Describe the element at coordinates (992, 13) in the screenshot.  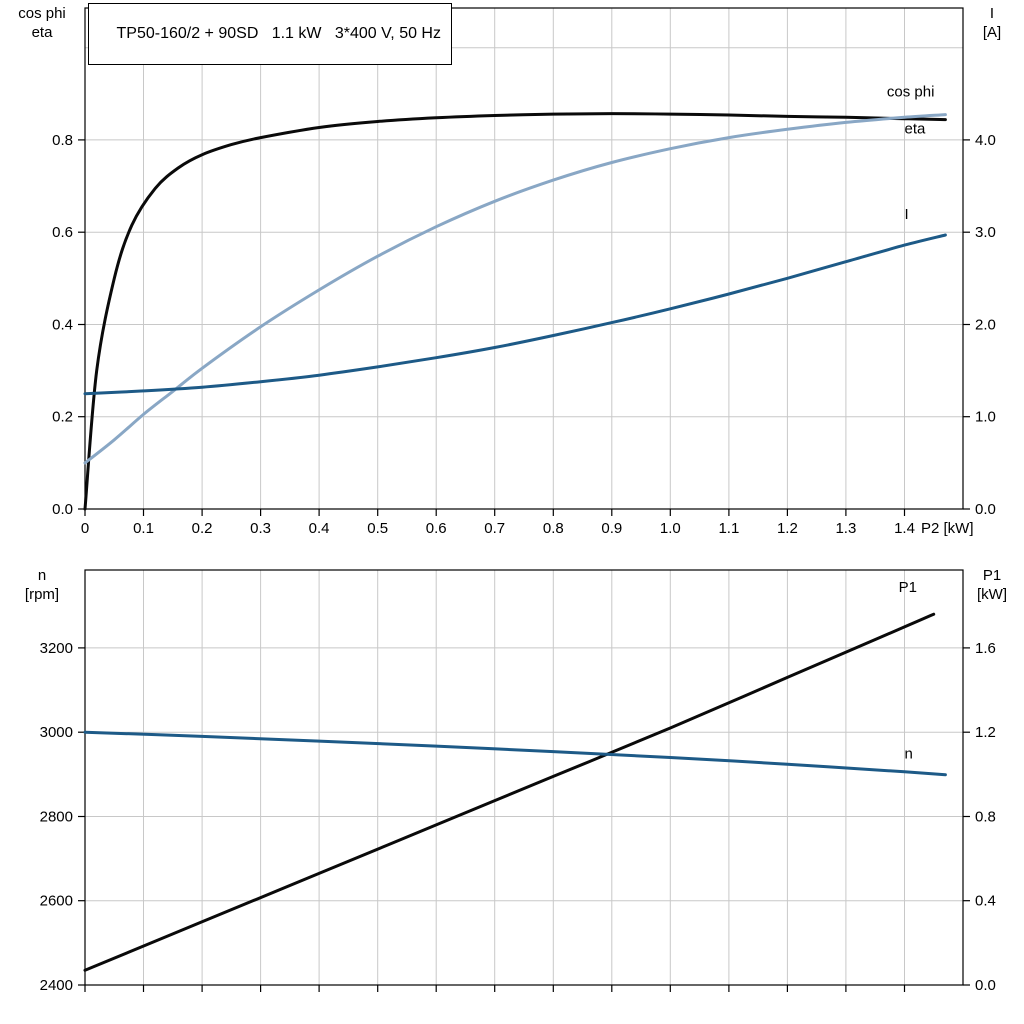
I see `right-axis-label-current: I` at that location.